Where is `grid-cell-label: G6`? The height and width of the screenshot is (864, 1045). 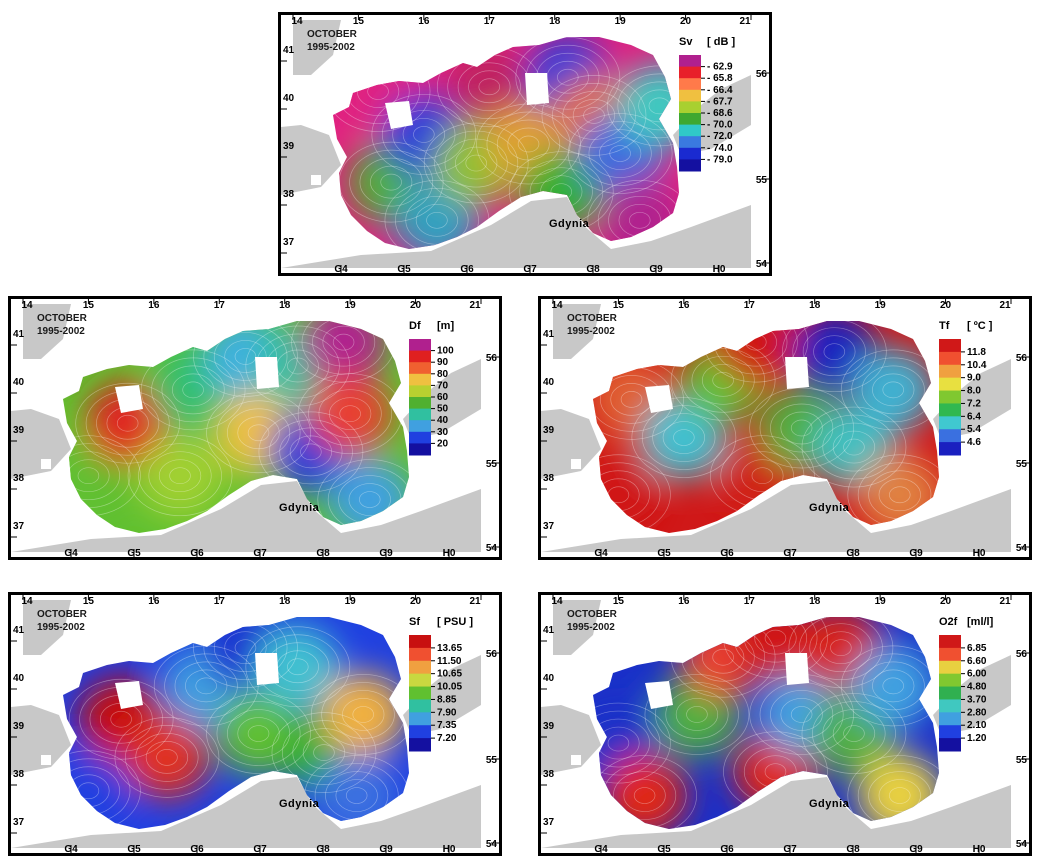 grid-cell-label: G6 is located at coordinates (727, 848).